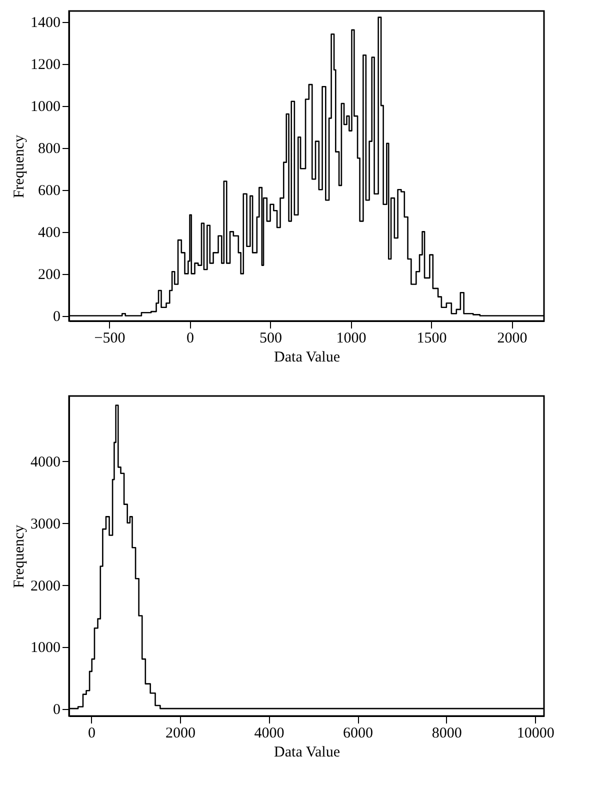 This screenshot has width=599, height=811. What do you see at coordinates (269, 734) in the screenshot?
I see `x-tick-label: 4000` at bounding box center [269, 734].